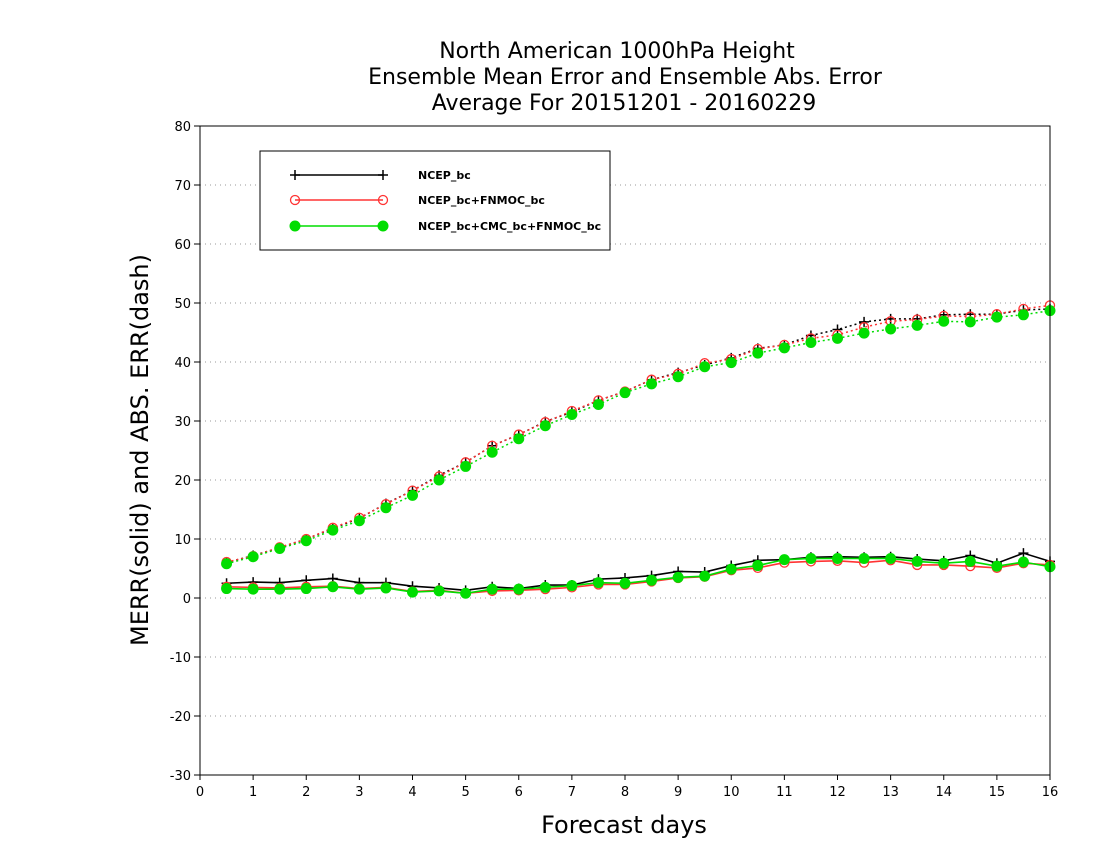  Describe the element at coordinates (200, 792) in the screenshot. I see `x-tick-label: 0` at that location.